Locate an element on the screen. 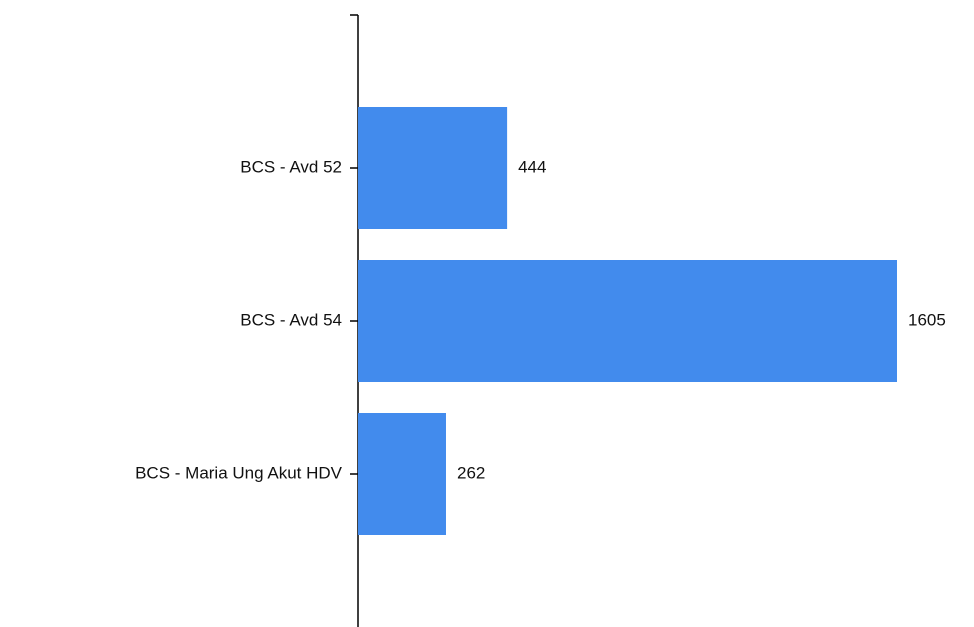 The image size is (974, 627). value-label: 262 is located at coordinates (471, 472).